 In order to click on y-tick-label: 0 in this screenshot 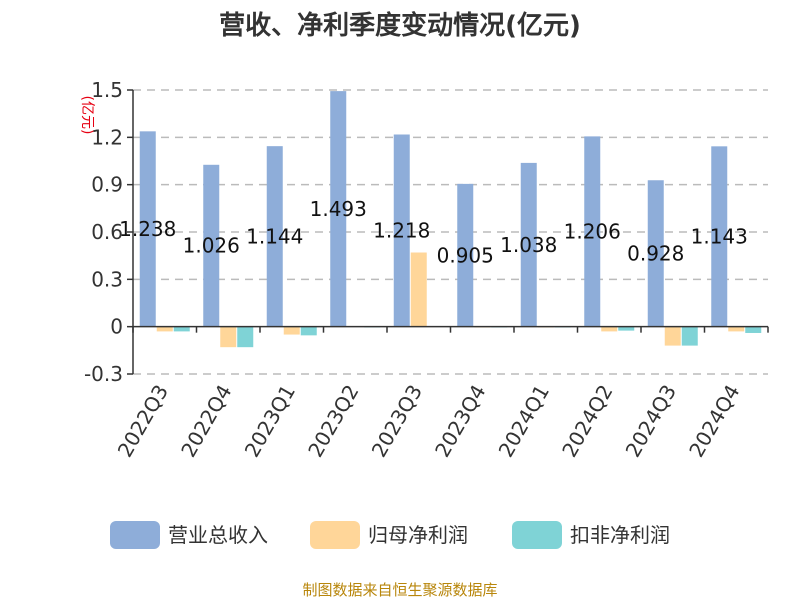, I will do `click(116, 327)`.